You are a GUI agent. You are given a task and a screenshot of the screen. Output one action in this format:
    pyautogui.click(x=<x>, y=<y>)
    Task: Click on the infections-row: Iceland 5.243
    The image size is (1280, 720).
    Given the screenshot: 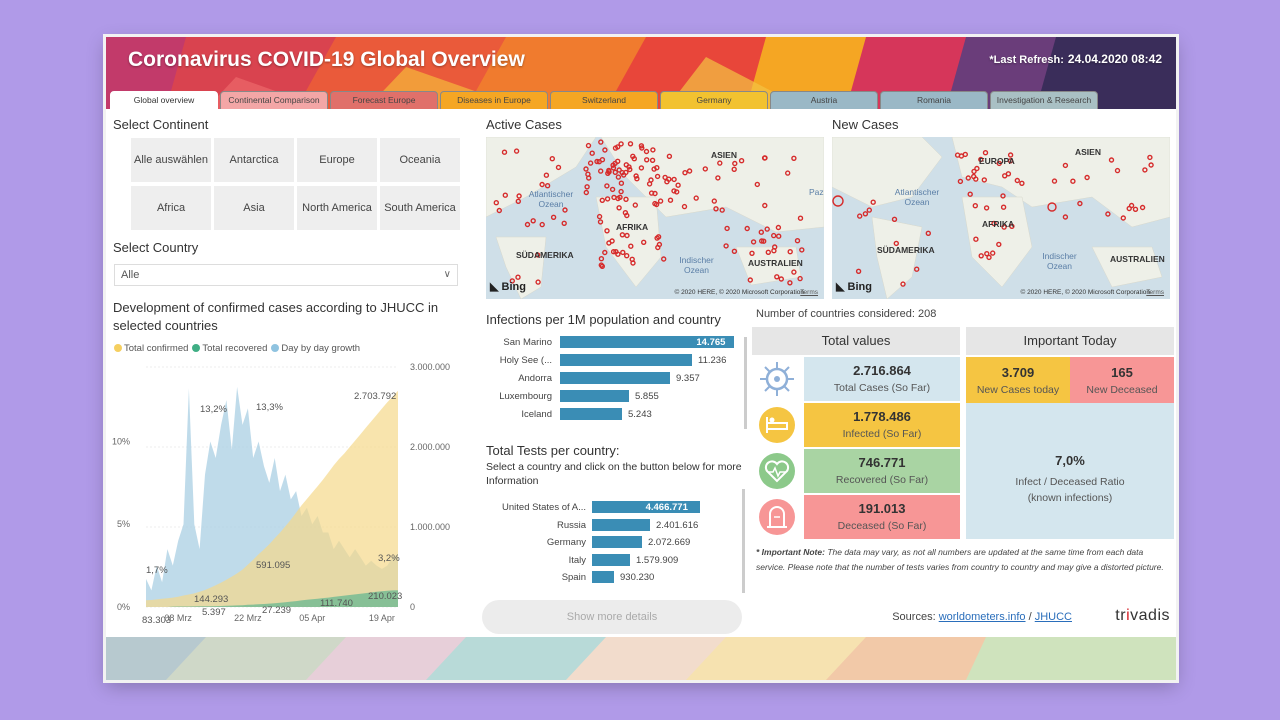 What is the action you would take?
    pyautogui.click(x=616, y=415)
    